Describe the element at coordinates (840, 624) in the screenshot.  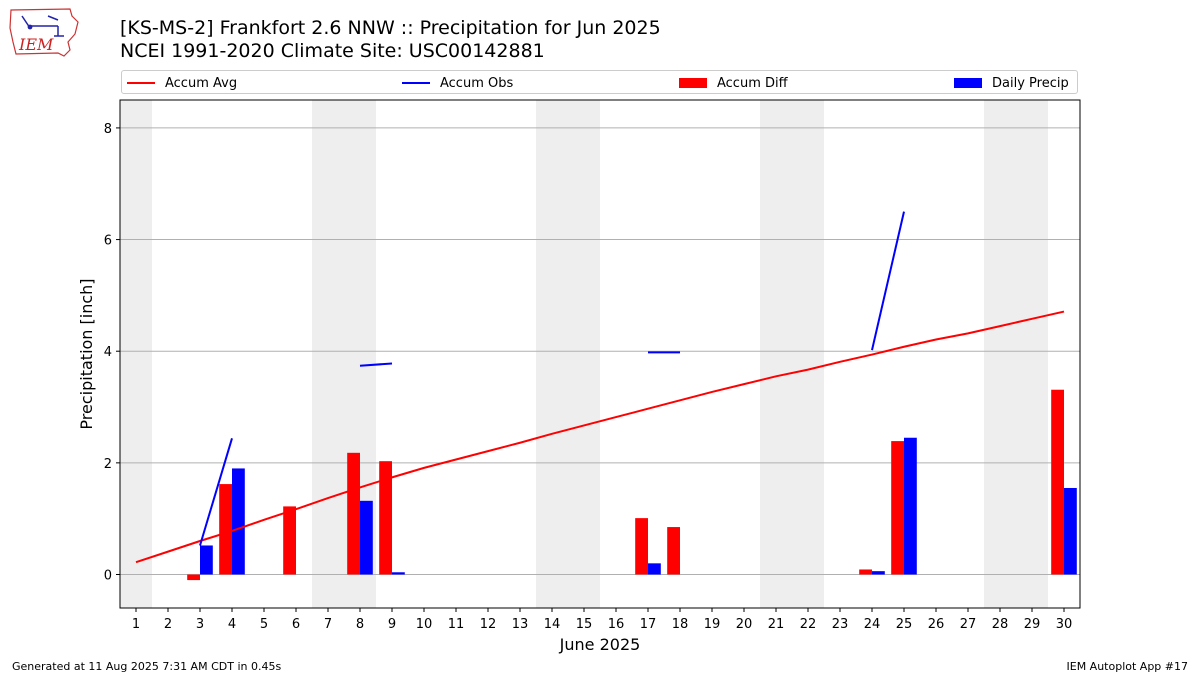
I see `x-tick-label: 23` at that location.